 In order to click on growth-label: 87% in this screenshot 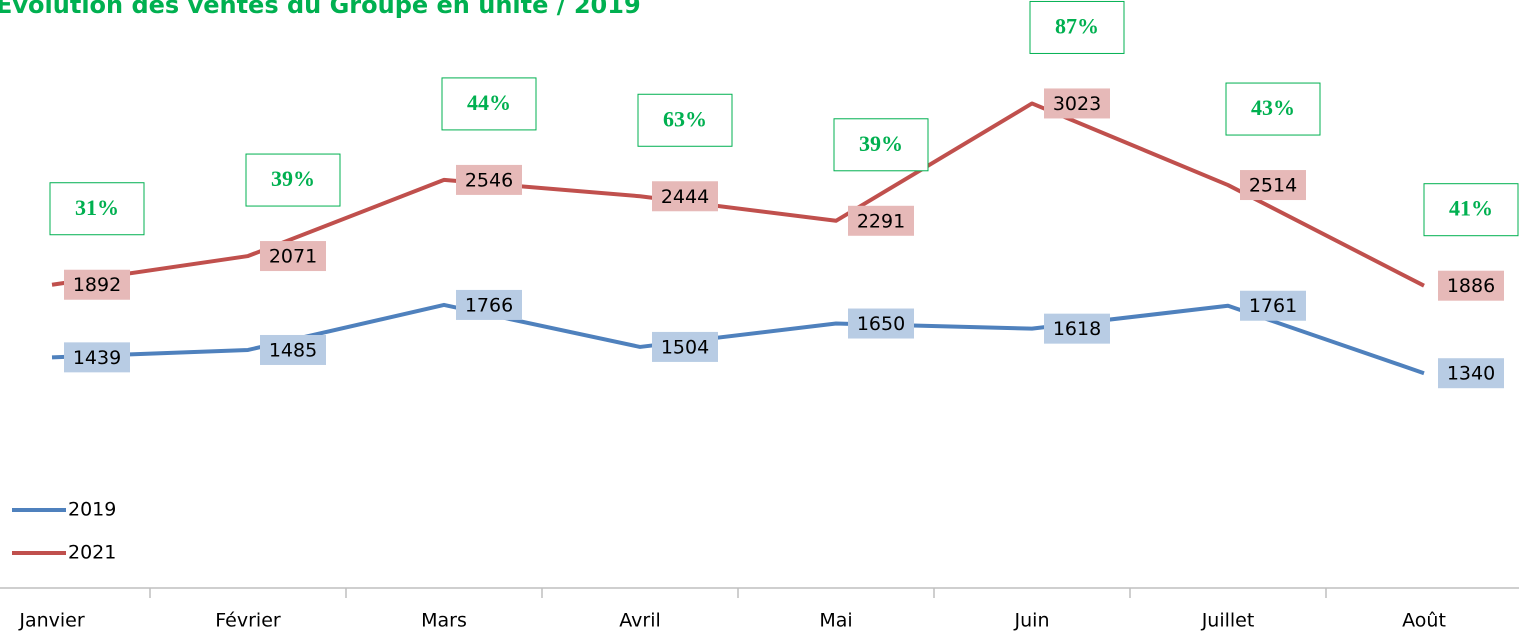, I will do `click(1077, 26)`.